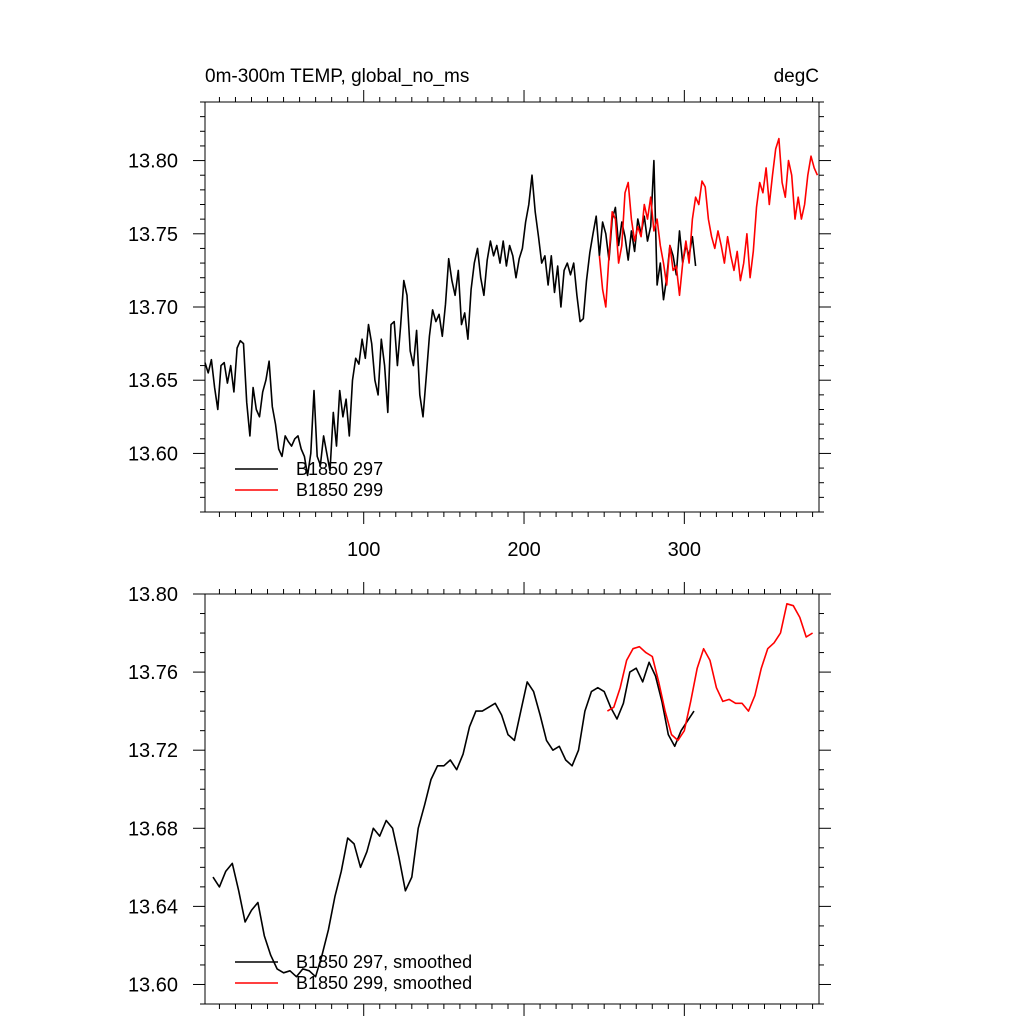 This screenshot has height=1024, width=1024. Describe the element at coordinates (363, 550) in the screenshot. I see `x-tick-label: 100` at that location.